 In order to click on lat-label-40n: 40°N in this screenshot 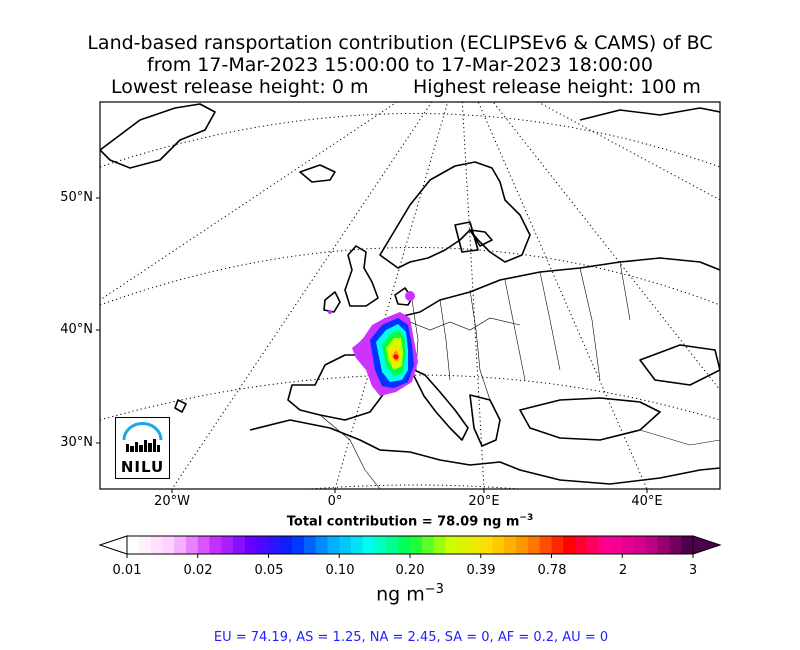, I will do `click(76, 329)`.